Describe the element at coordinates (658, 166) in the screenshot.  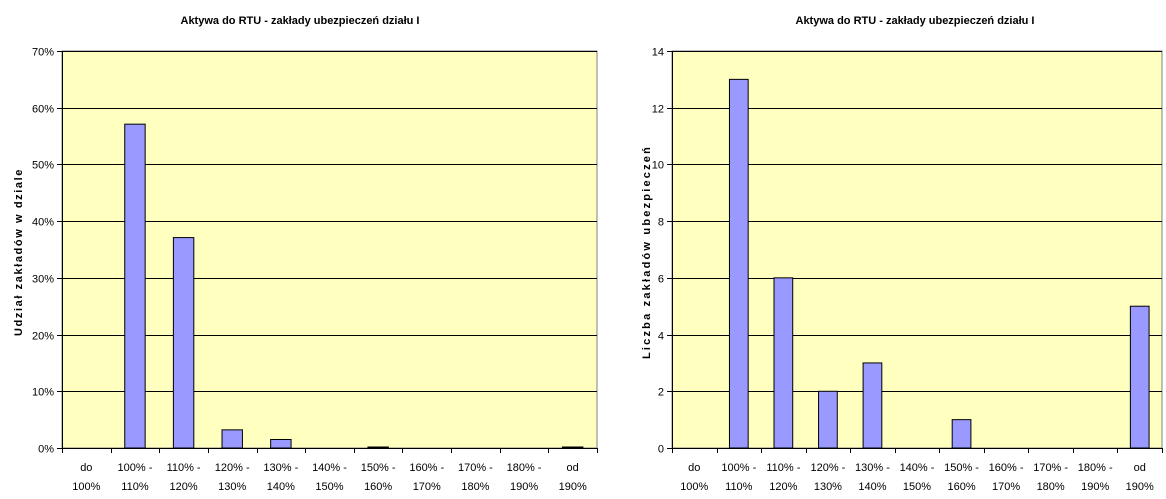
I see `y-tick-label: 10` at that location.